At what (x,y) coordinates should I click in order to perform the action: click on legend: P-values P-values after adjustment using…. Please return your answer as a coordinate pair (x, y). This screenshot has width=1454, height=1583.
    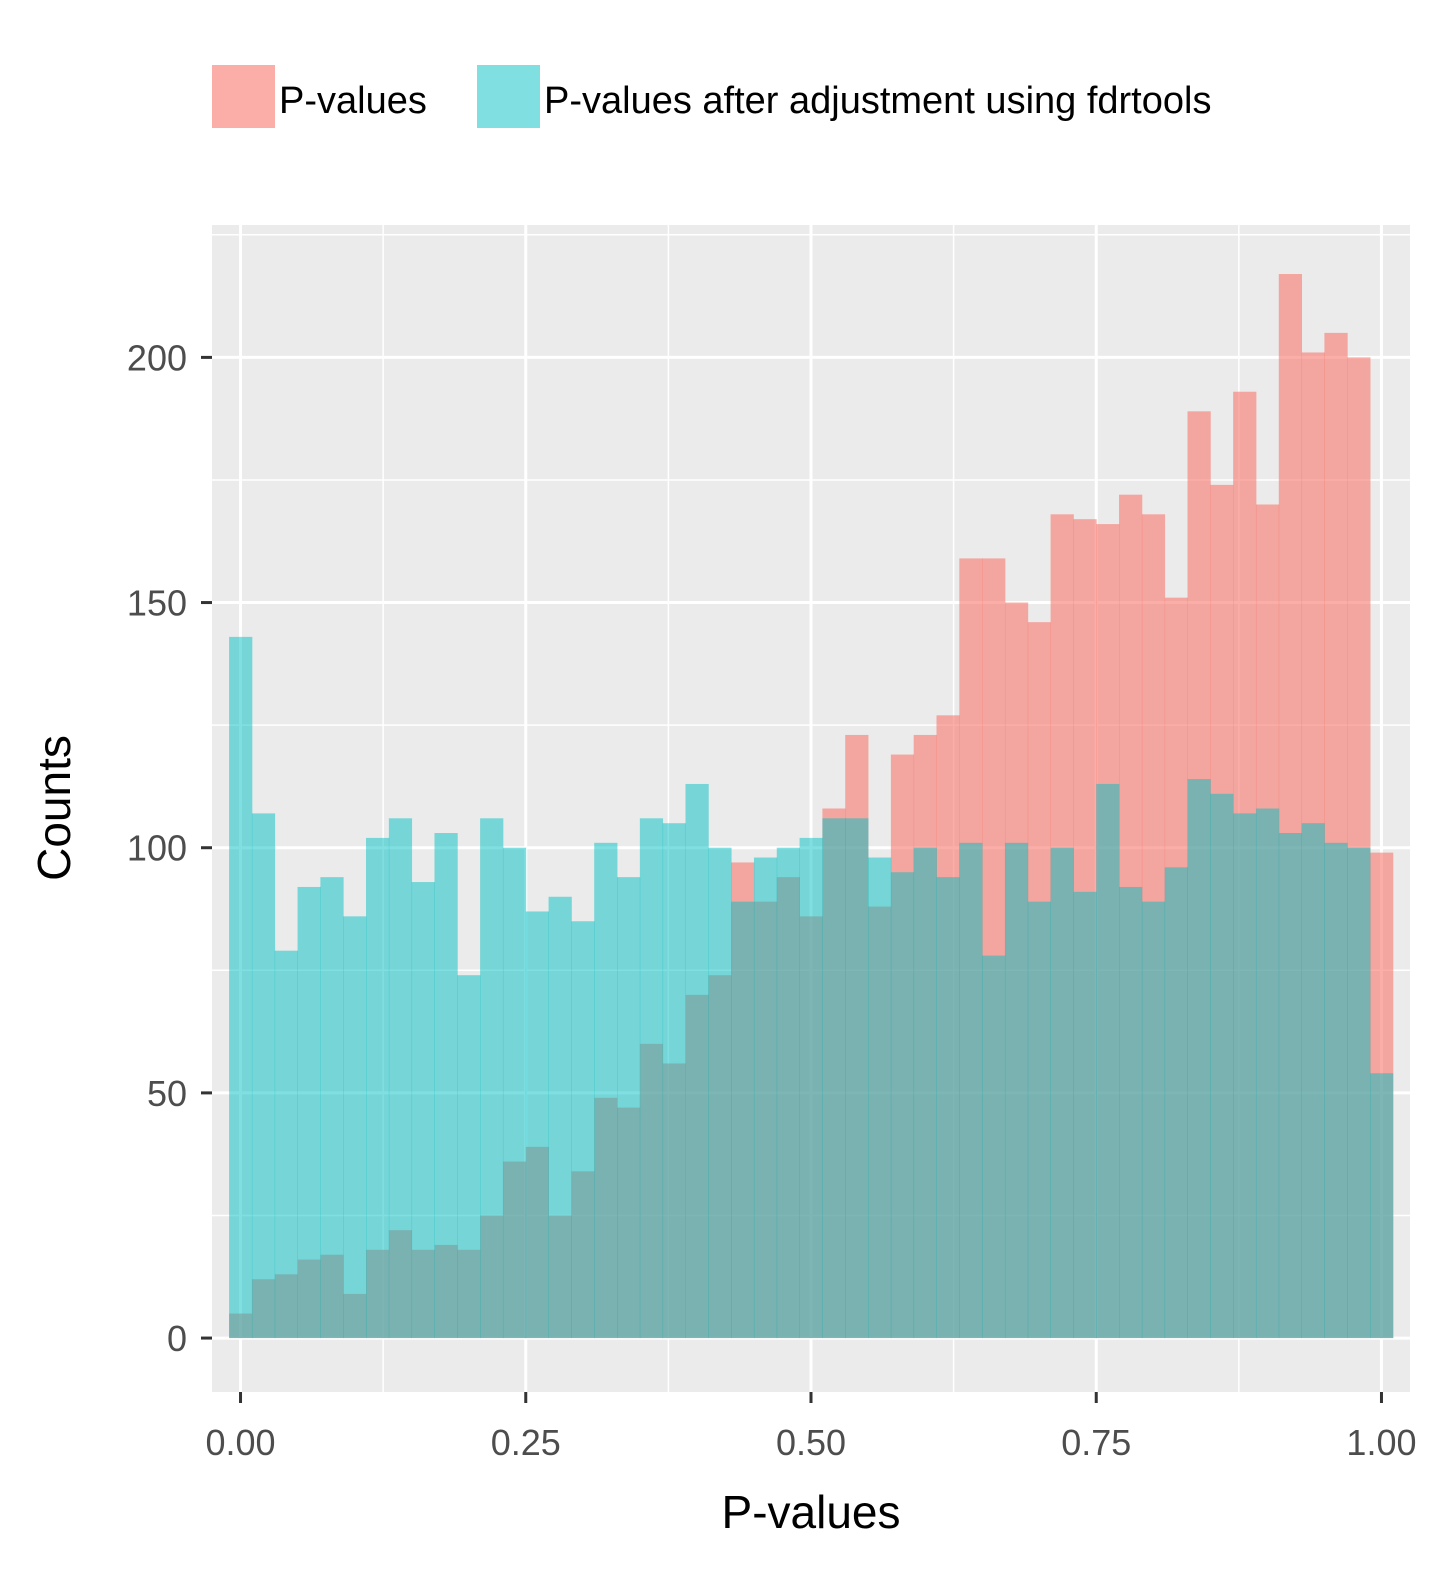
    Looking at the image, I should click on (711, 96).